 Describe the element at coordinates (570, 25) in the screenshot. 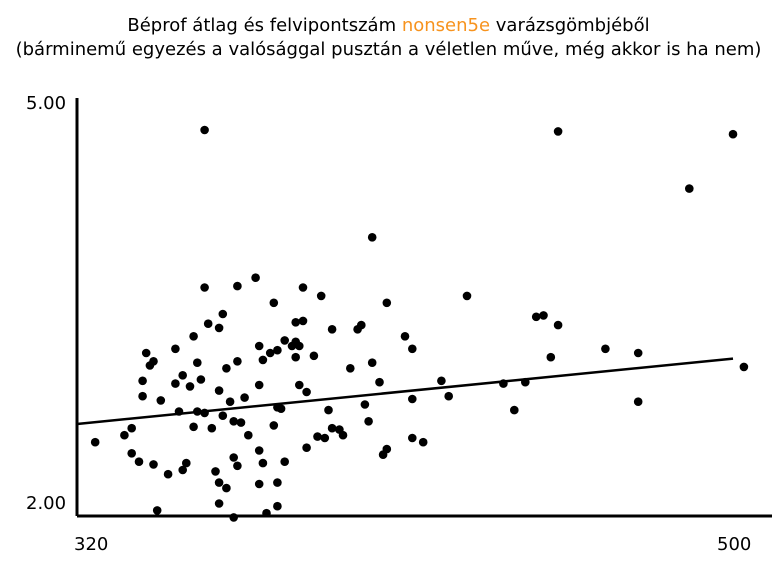

I see `title-line-1-end: varázsgömbjéből` at that location.